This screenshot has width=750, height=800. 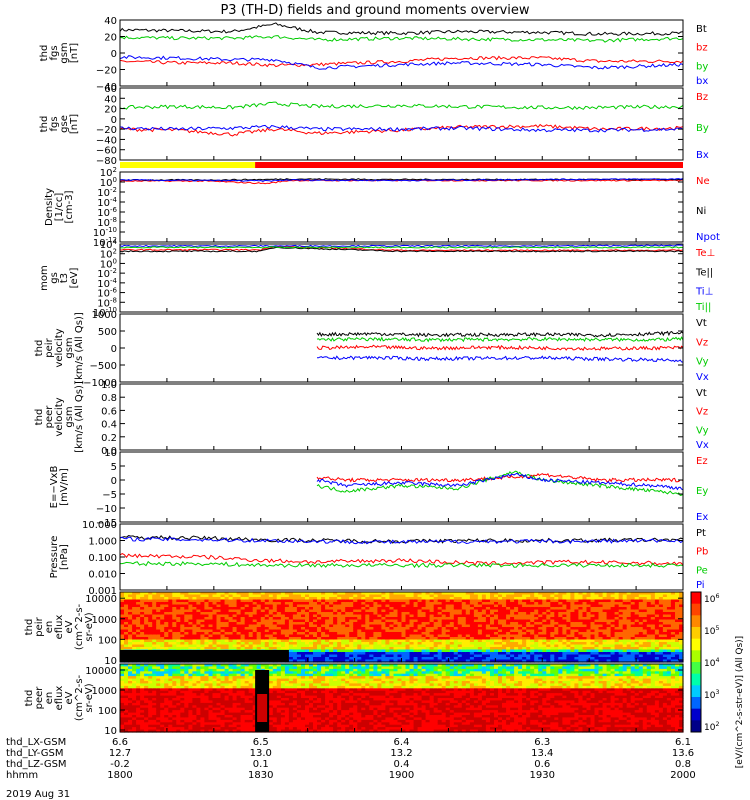 What do you see at coordinates (106, 161) in the screenshot?
I see `y-tick-label: −80` at bounding box center [106, 161].